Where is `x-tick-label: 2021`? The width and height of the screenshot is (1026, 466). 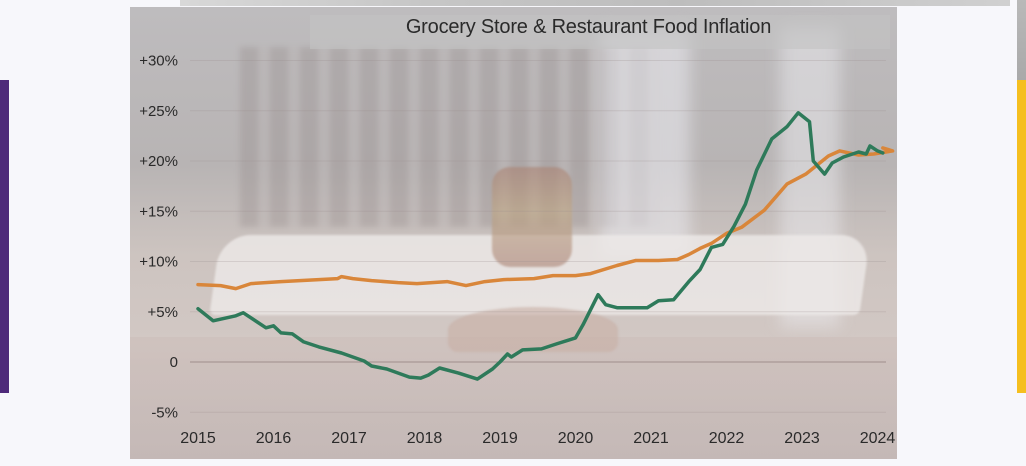 x-tick-label: 2021 is located at coordinates (651, 438).